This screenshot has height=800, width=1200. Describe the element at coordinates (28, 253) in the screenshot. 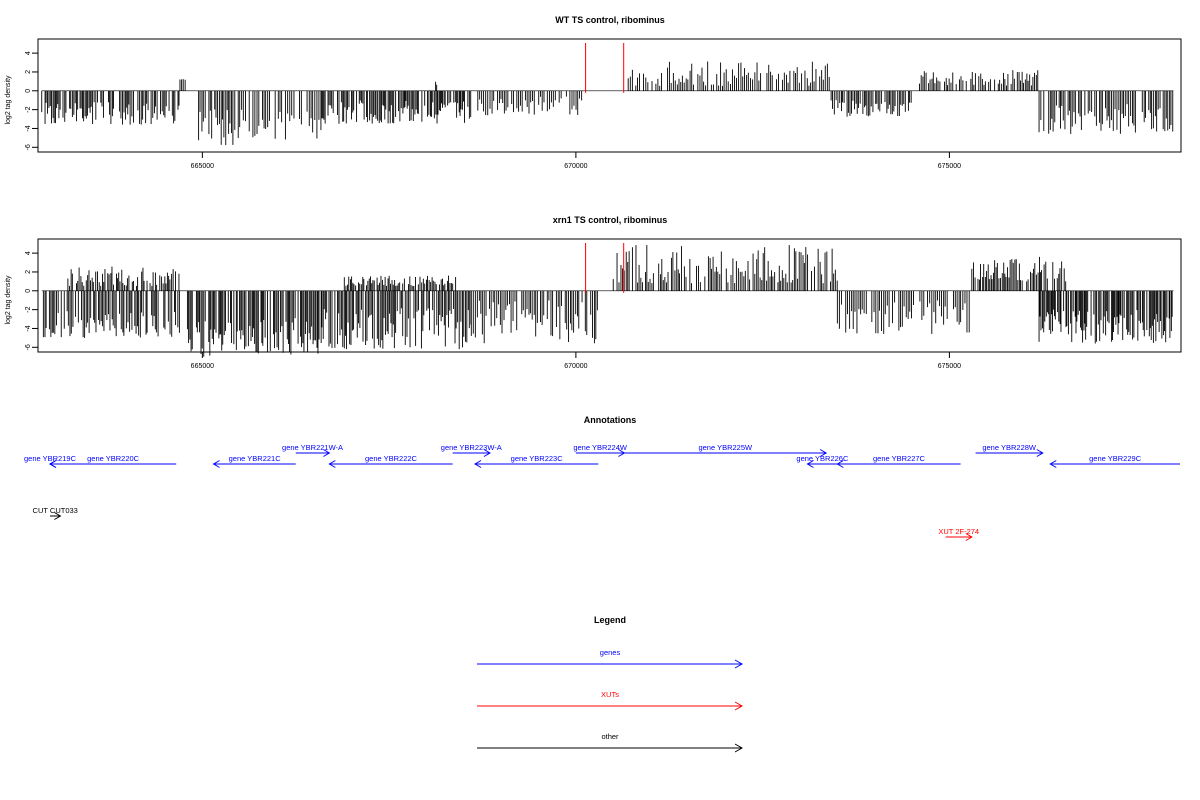

I see `xrn1-y-tick-label: 4` at that location.